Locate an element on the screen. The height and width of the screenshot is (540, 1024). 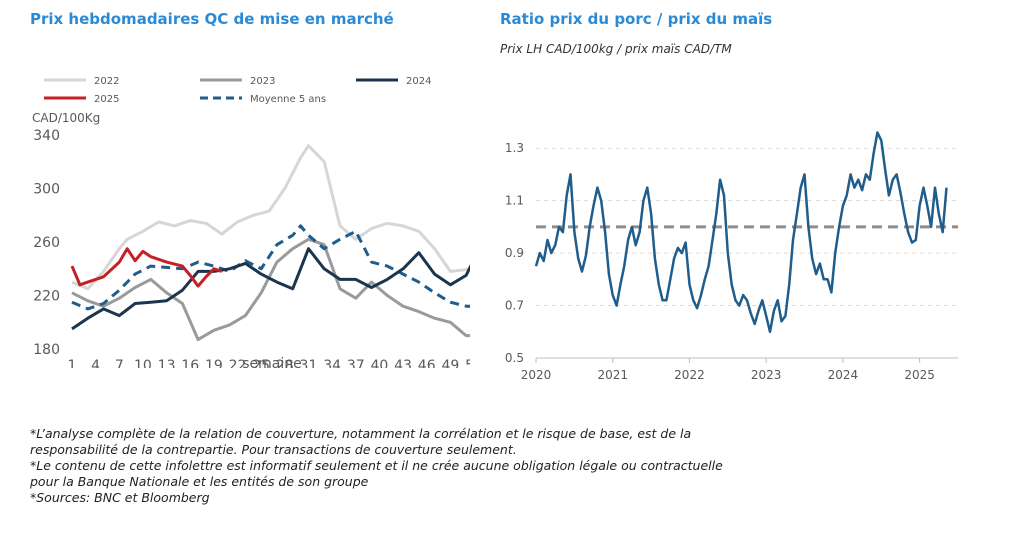
y-tick-label: 300 is located at coordinates (46, 190).